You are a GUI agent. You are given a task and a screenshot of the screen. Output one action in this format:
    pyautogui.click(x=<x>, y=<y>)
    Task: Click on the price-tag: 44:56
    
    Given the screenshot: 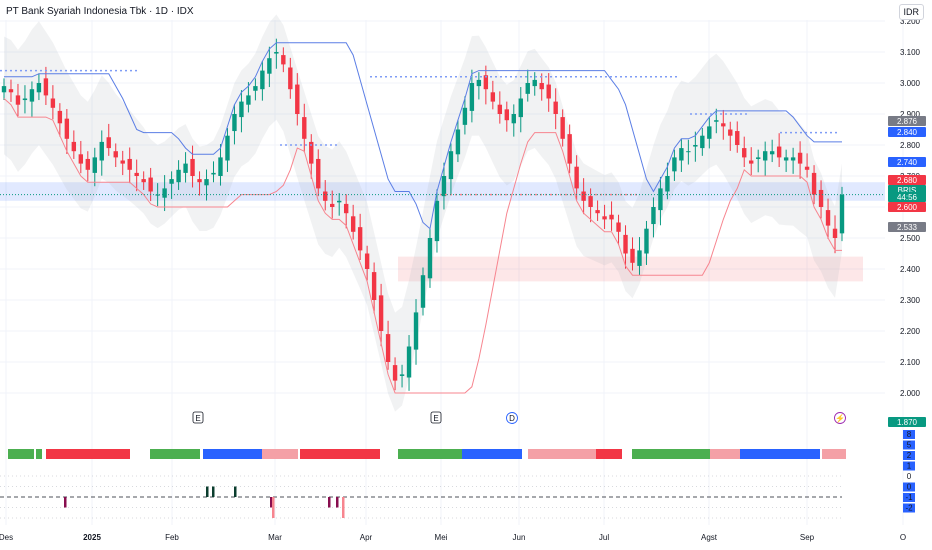 What is the action you would take?
    pyautogui.click(x=907, y=197)
    